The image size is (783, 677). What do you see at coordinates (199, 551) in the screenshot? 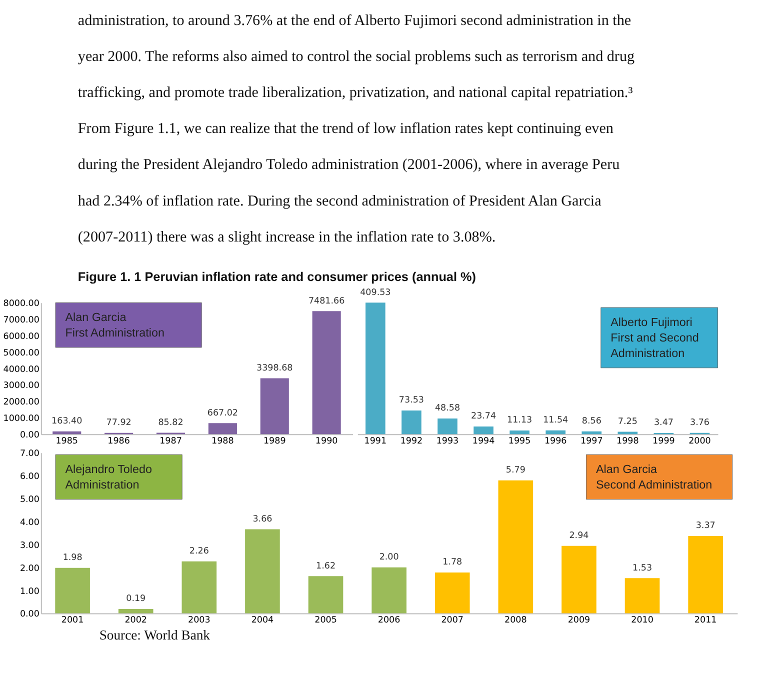
I see `data-label: 2.26` at bounding box center [199, 551].